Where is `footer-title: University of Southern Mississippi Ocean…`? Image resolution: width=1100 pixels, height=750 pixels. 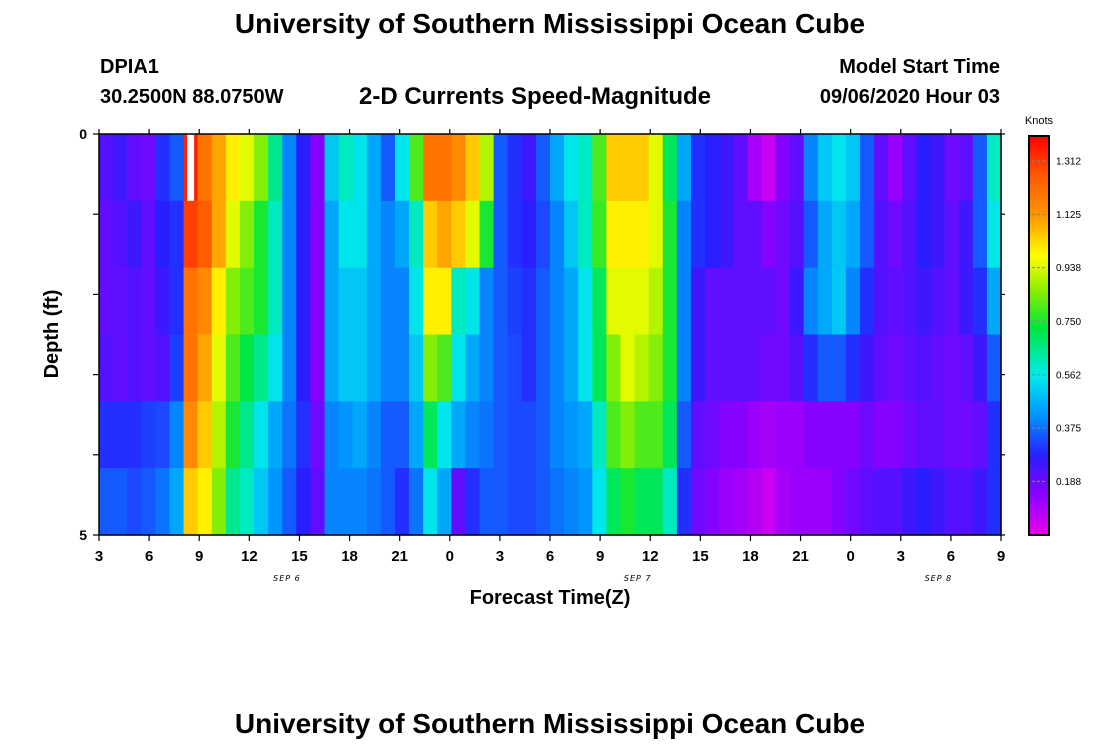 footer-title: University of Southern Mississippi Ocean… is located at coordinates (550, 723).